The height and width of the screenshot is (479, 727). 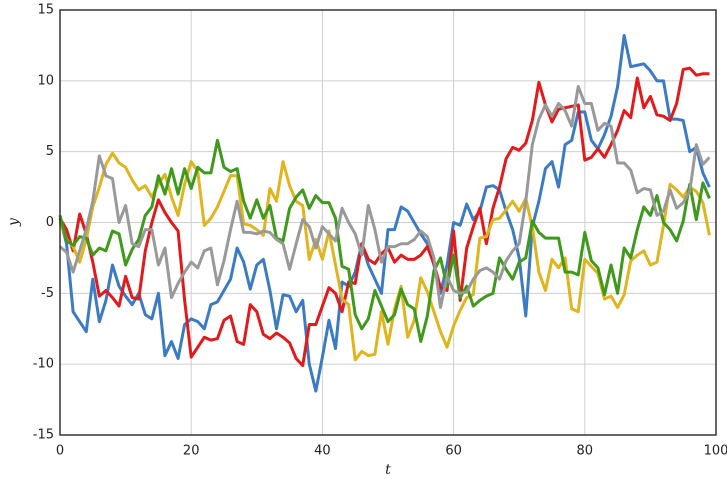 I want to click on y-tick-label: 10, so click(x=45, y=80).